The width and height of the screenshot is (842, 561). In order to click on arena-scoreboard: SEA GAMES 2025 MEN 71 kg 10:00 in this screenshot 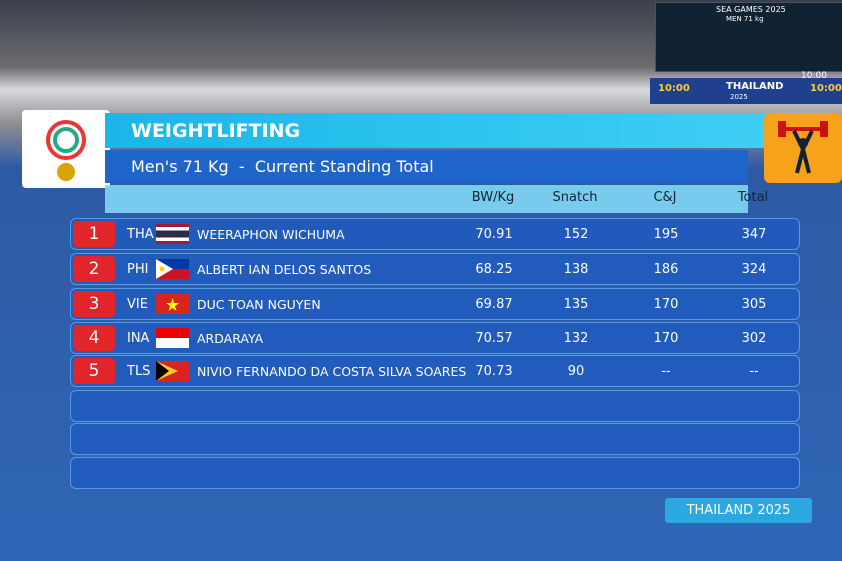, I will do `click(748, 41)`.